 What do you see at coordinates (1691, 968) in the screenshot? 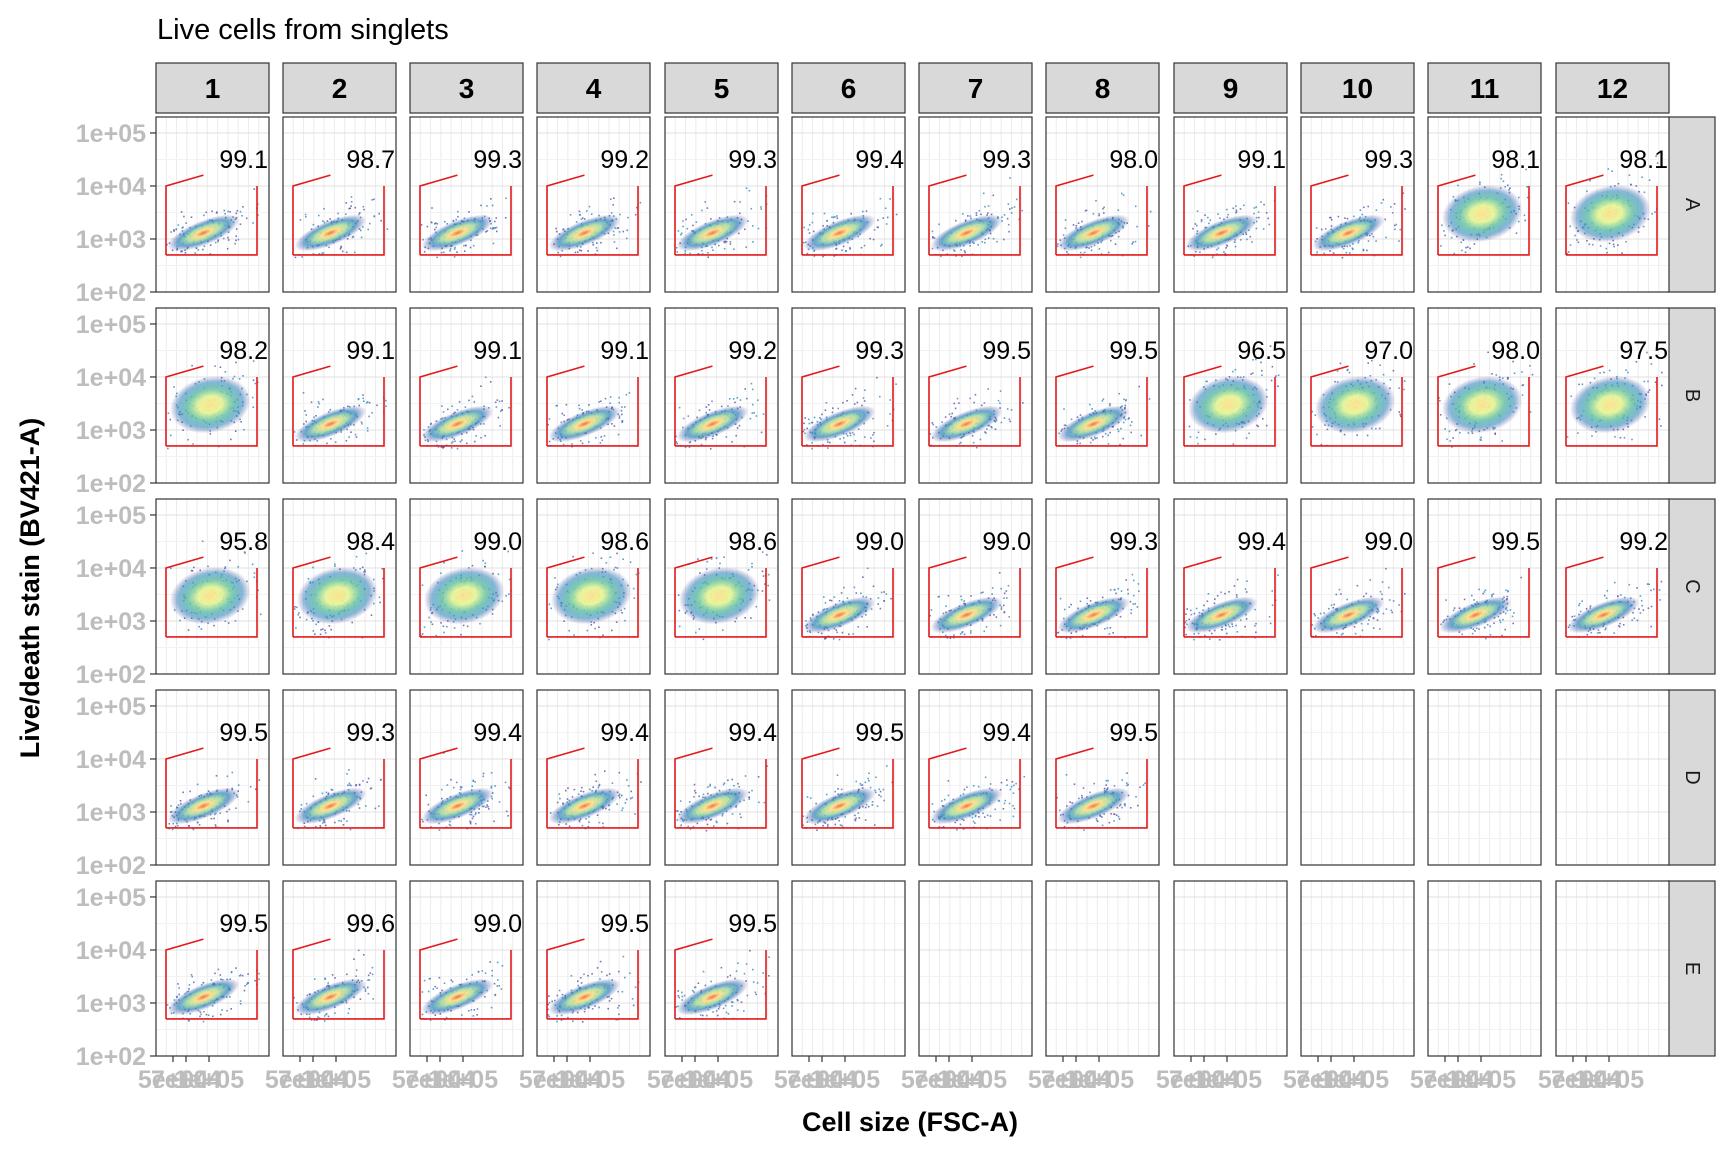
I see `row-strip: E` at bounding box center [1691, 968].